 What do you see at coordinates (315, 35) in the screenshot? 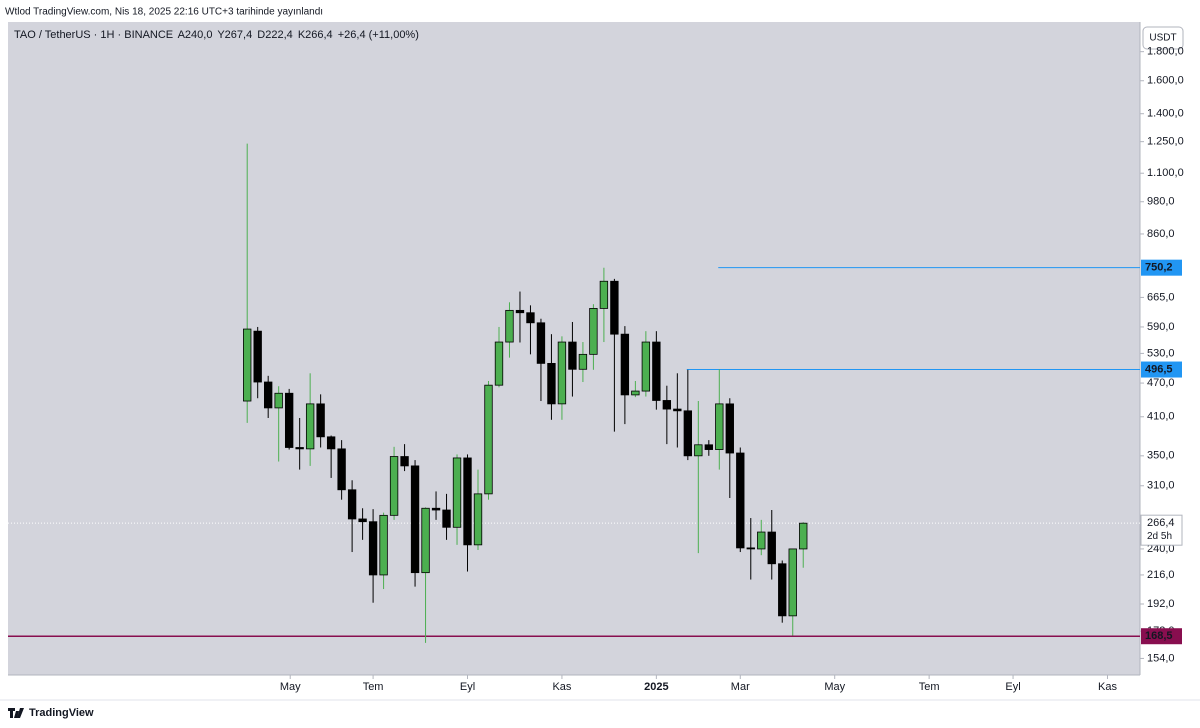
I see `legend-close: K266,4` at bounding box center [315, 35].